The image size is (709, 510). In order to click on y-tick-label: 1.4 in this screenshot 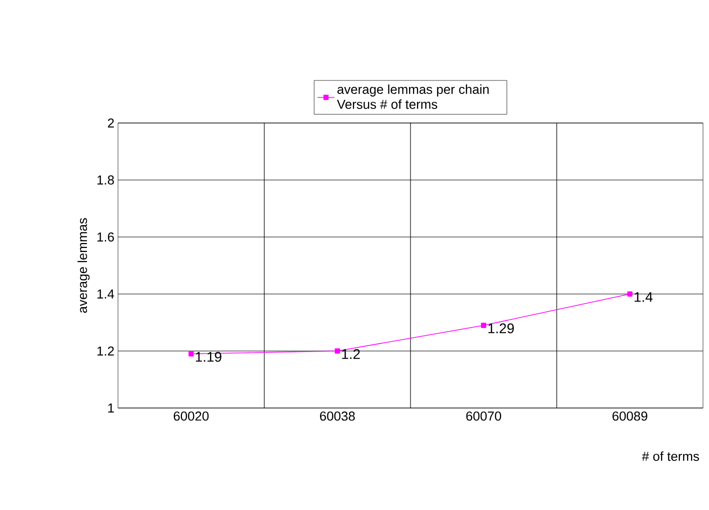, I will do `click(105, 294)`.